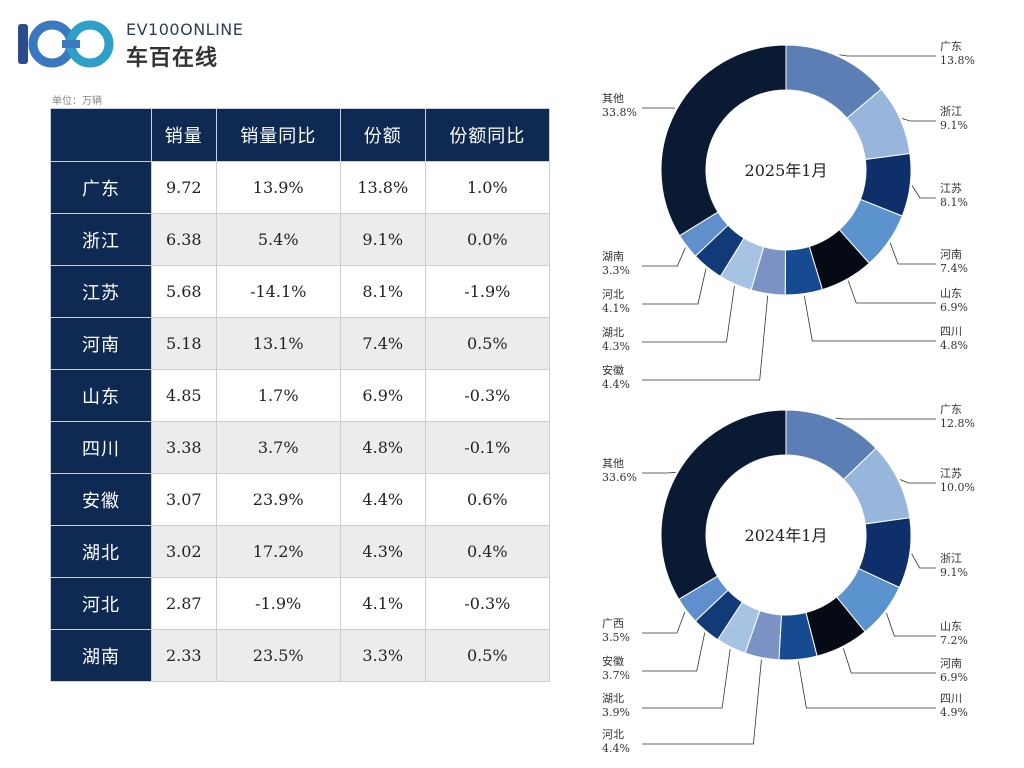  What do you see at coordinates (613, 256) in the screenshot?
I see `slice-label: 湖南` at bounding box center [613, 256].